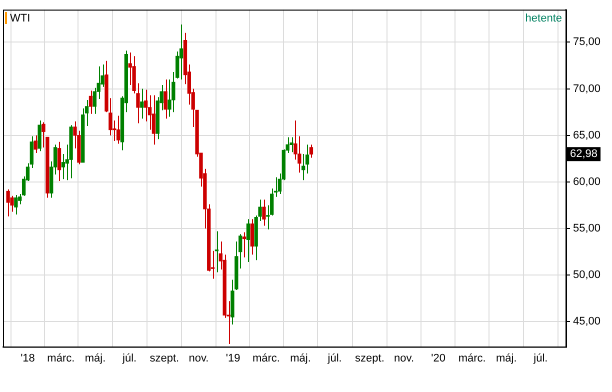 Image resolution: width=612 pixels, height=392 pixels. What do you see at coordinates (587, 135) in the screenshot?
I see `y-tick-label: 65,00` at bounding box center [587, 135].